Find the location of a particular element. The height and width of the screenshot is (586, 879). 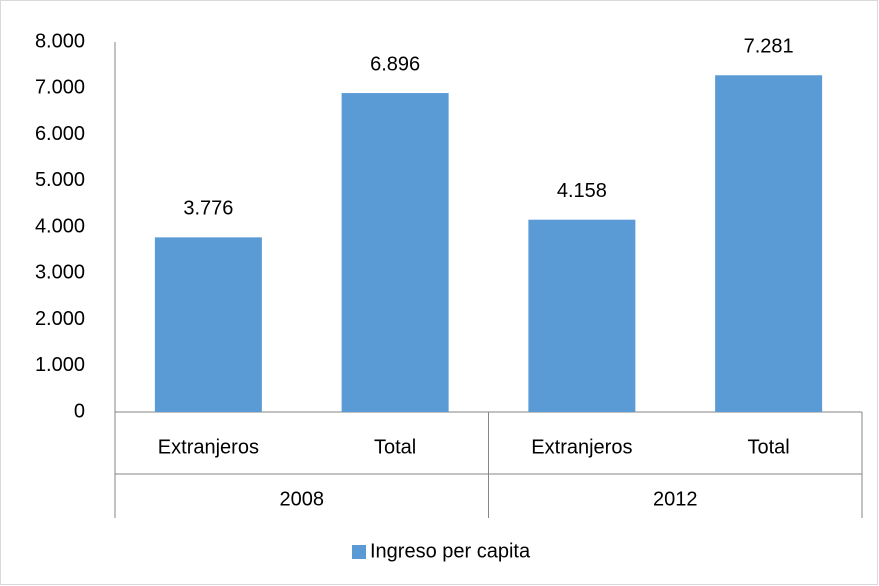

y-tick-label: 4.000 is located at coordinates (60, 226).